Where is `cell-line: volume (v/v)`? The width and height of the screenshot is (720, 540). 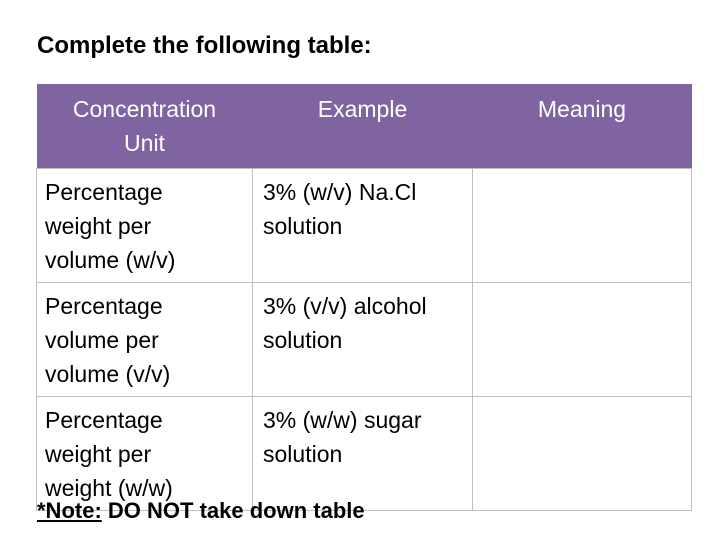
cell-line: volume (v/v) is located at coordinates (108, 374).